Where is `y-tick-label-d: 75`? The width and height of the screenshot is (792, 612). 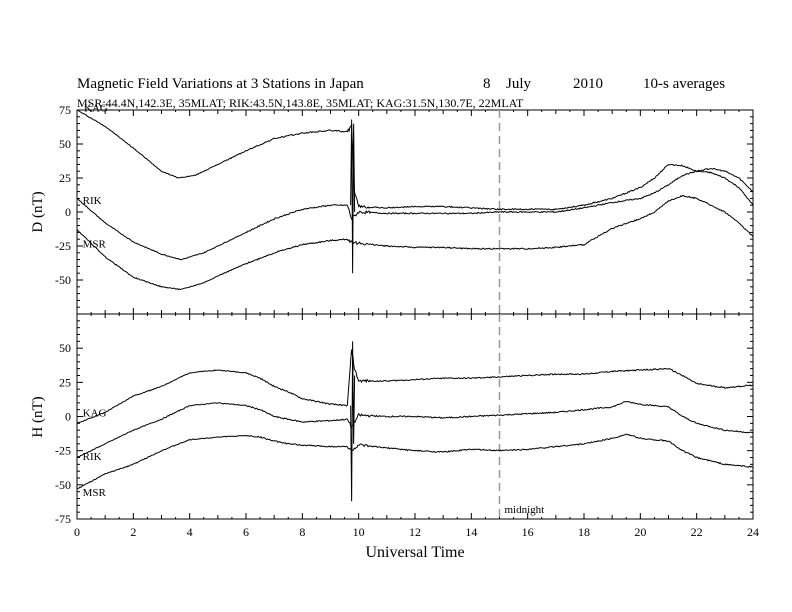 y-tick-label-d: 75 is located at coordinates (65, 110).